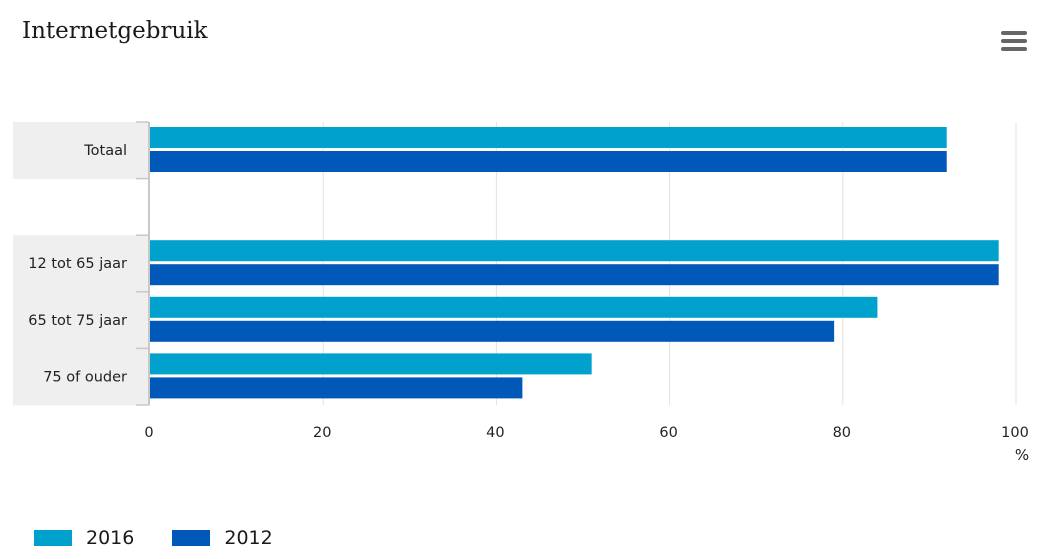  Describe the element at coordinates (668, 433) in the screenshot. I see `x-tick-label: 60` at that location.